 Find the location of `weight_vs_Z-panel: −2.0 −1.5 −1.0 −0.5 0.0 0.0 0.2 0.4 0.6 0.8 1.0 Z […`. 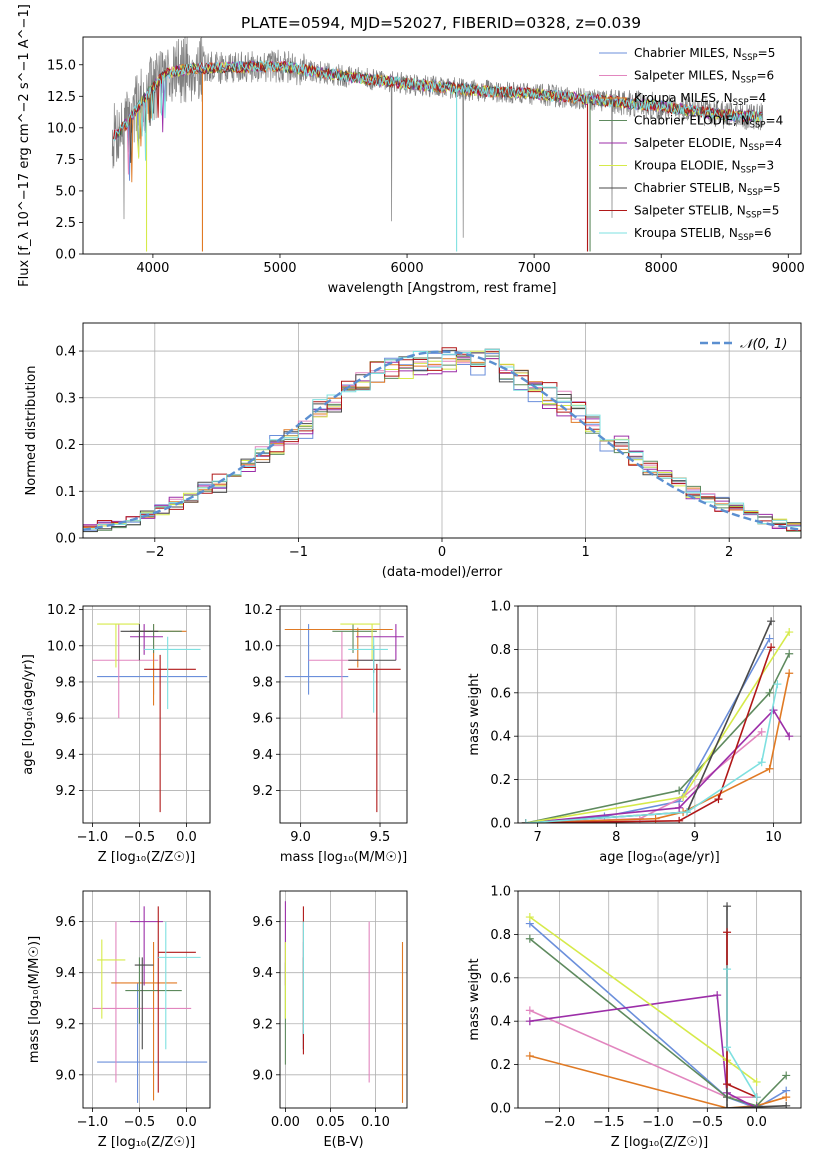

weight_vs_Z-panel: −2.0 −1.5 −1.0 −0.5 0.0 0.0 0.2 0.4 0.6 0.8 1.0 Z [… is located at coordinates (634, 1017).